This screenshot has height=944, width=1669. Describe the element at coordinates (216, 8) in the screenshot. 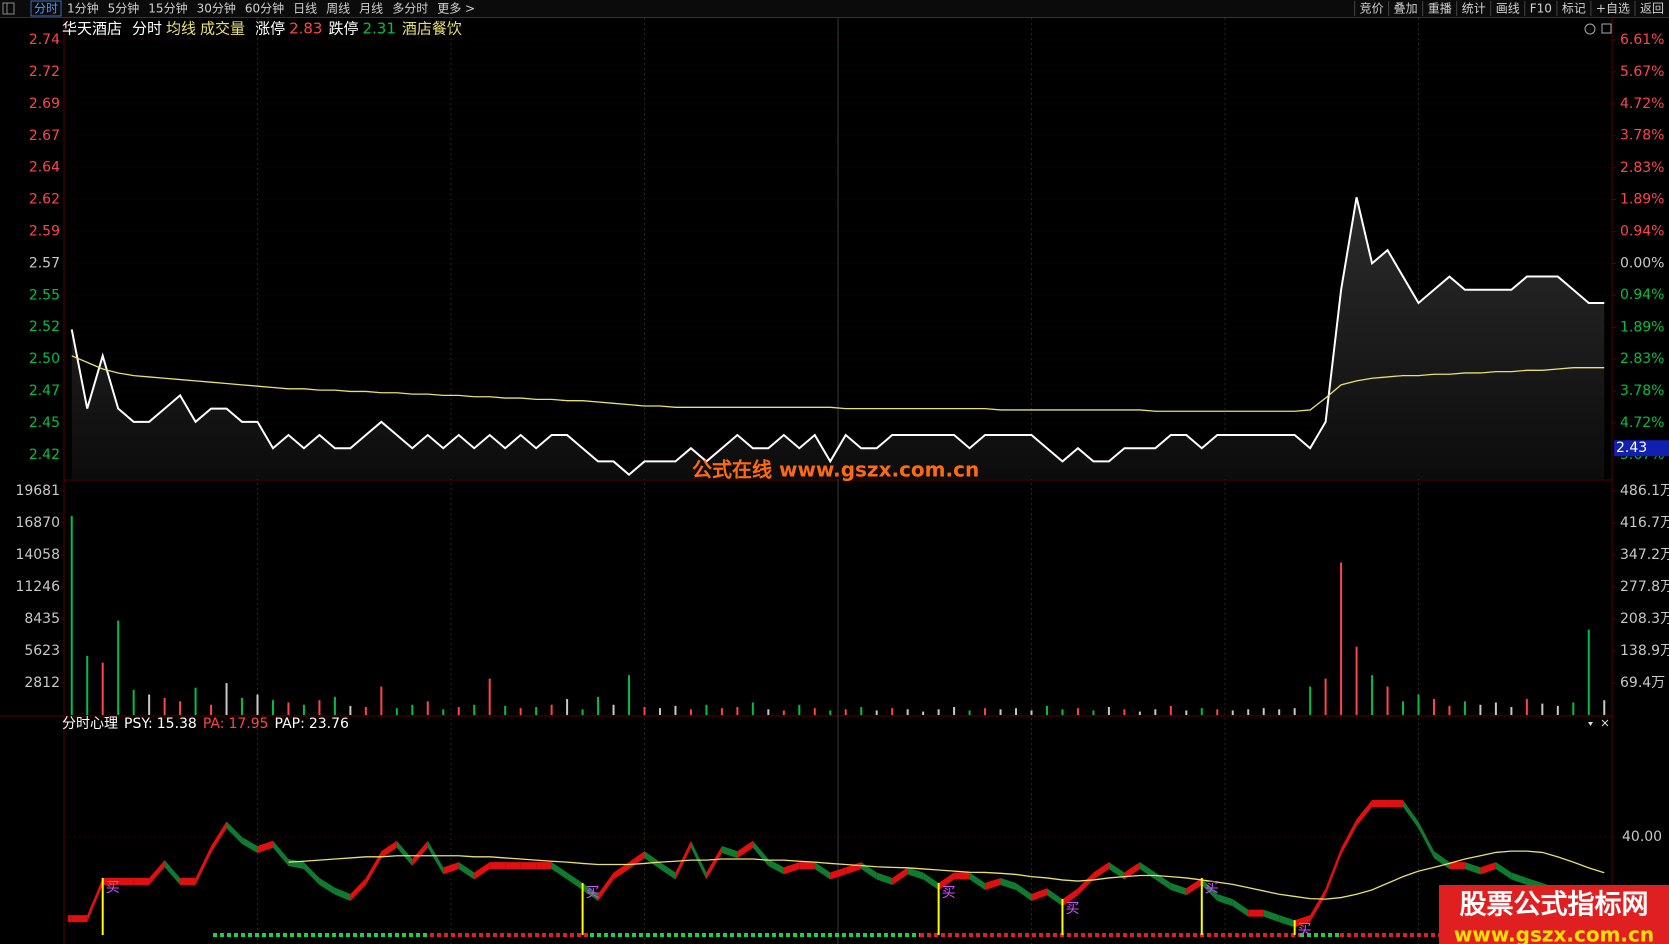

I see `toolbar-tab: 30分钟` at that location.